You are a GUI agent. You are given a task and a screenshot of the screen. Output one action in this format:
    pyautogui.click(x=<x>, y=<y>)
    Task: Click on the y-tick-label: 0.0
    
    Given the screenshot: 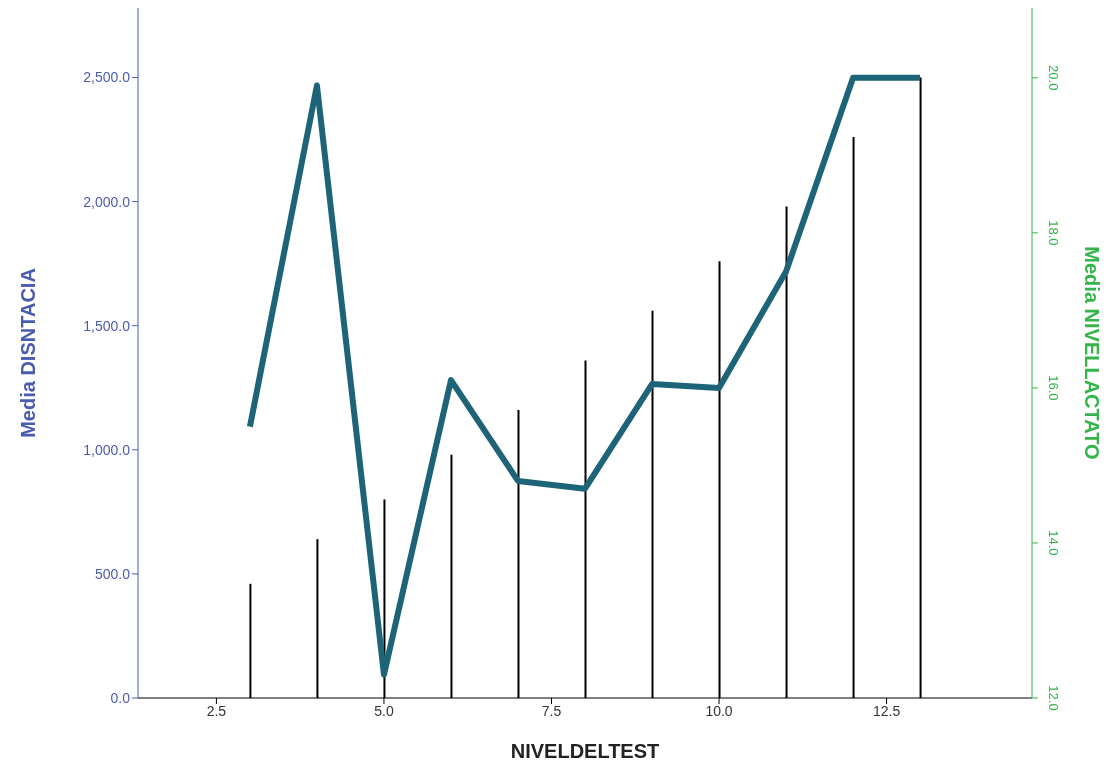 What is the action you would take?
    pyautogui.click(x=120, y=697)
    